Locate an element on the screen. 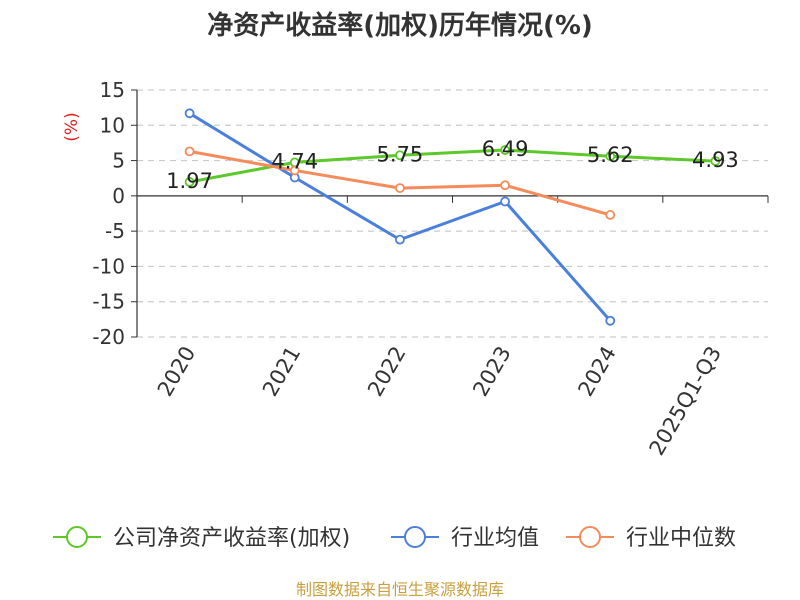 The image size is (800, 600). x-tick-label-5: 2025Q1-Q3 is located at coordinates (686, 400).